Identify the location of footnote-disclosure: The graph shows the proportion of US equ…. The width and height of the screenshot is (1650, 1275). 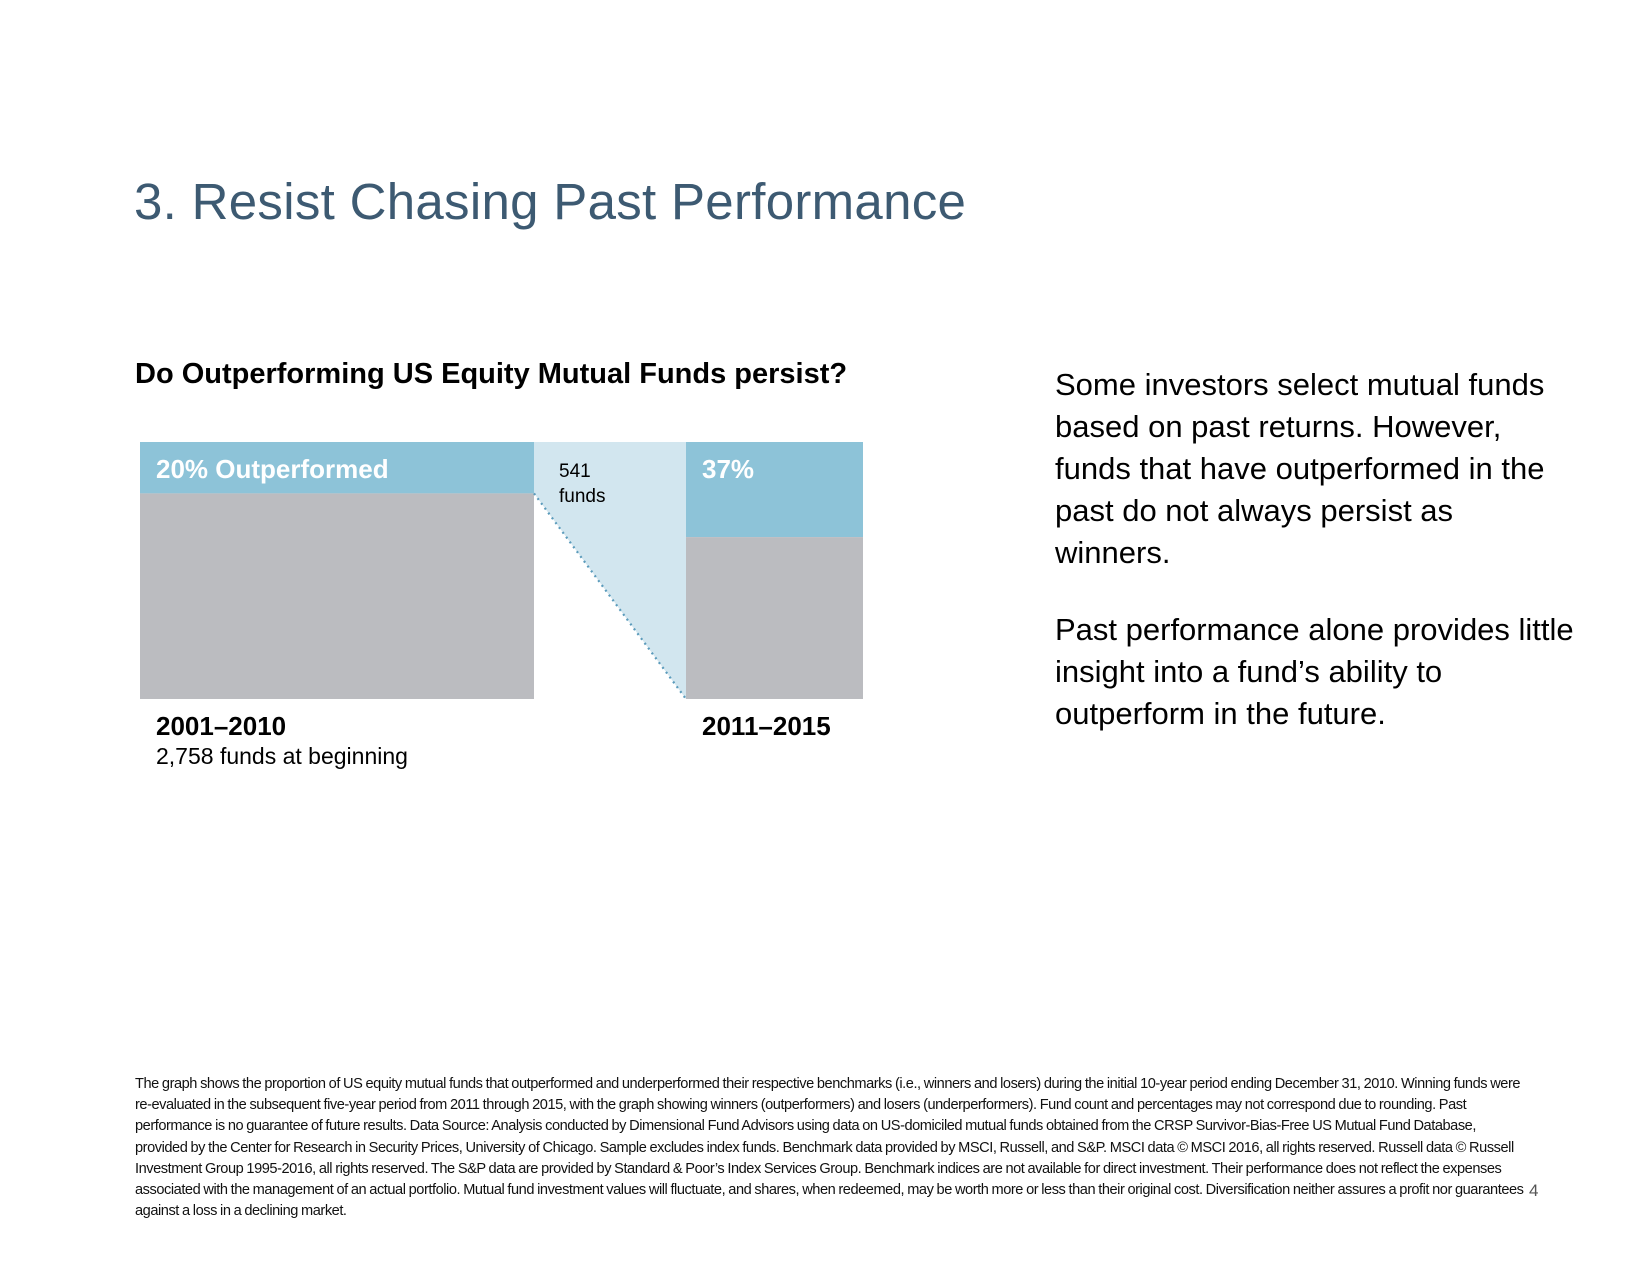
(829, 1148).